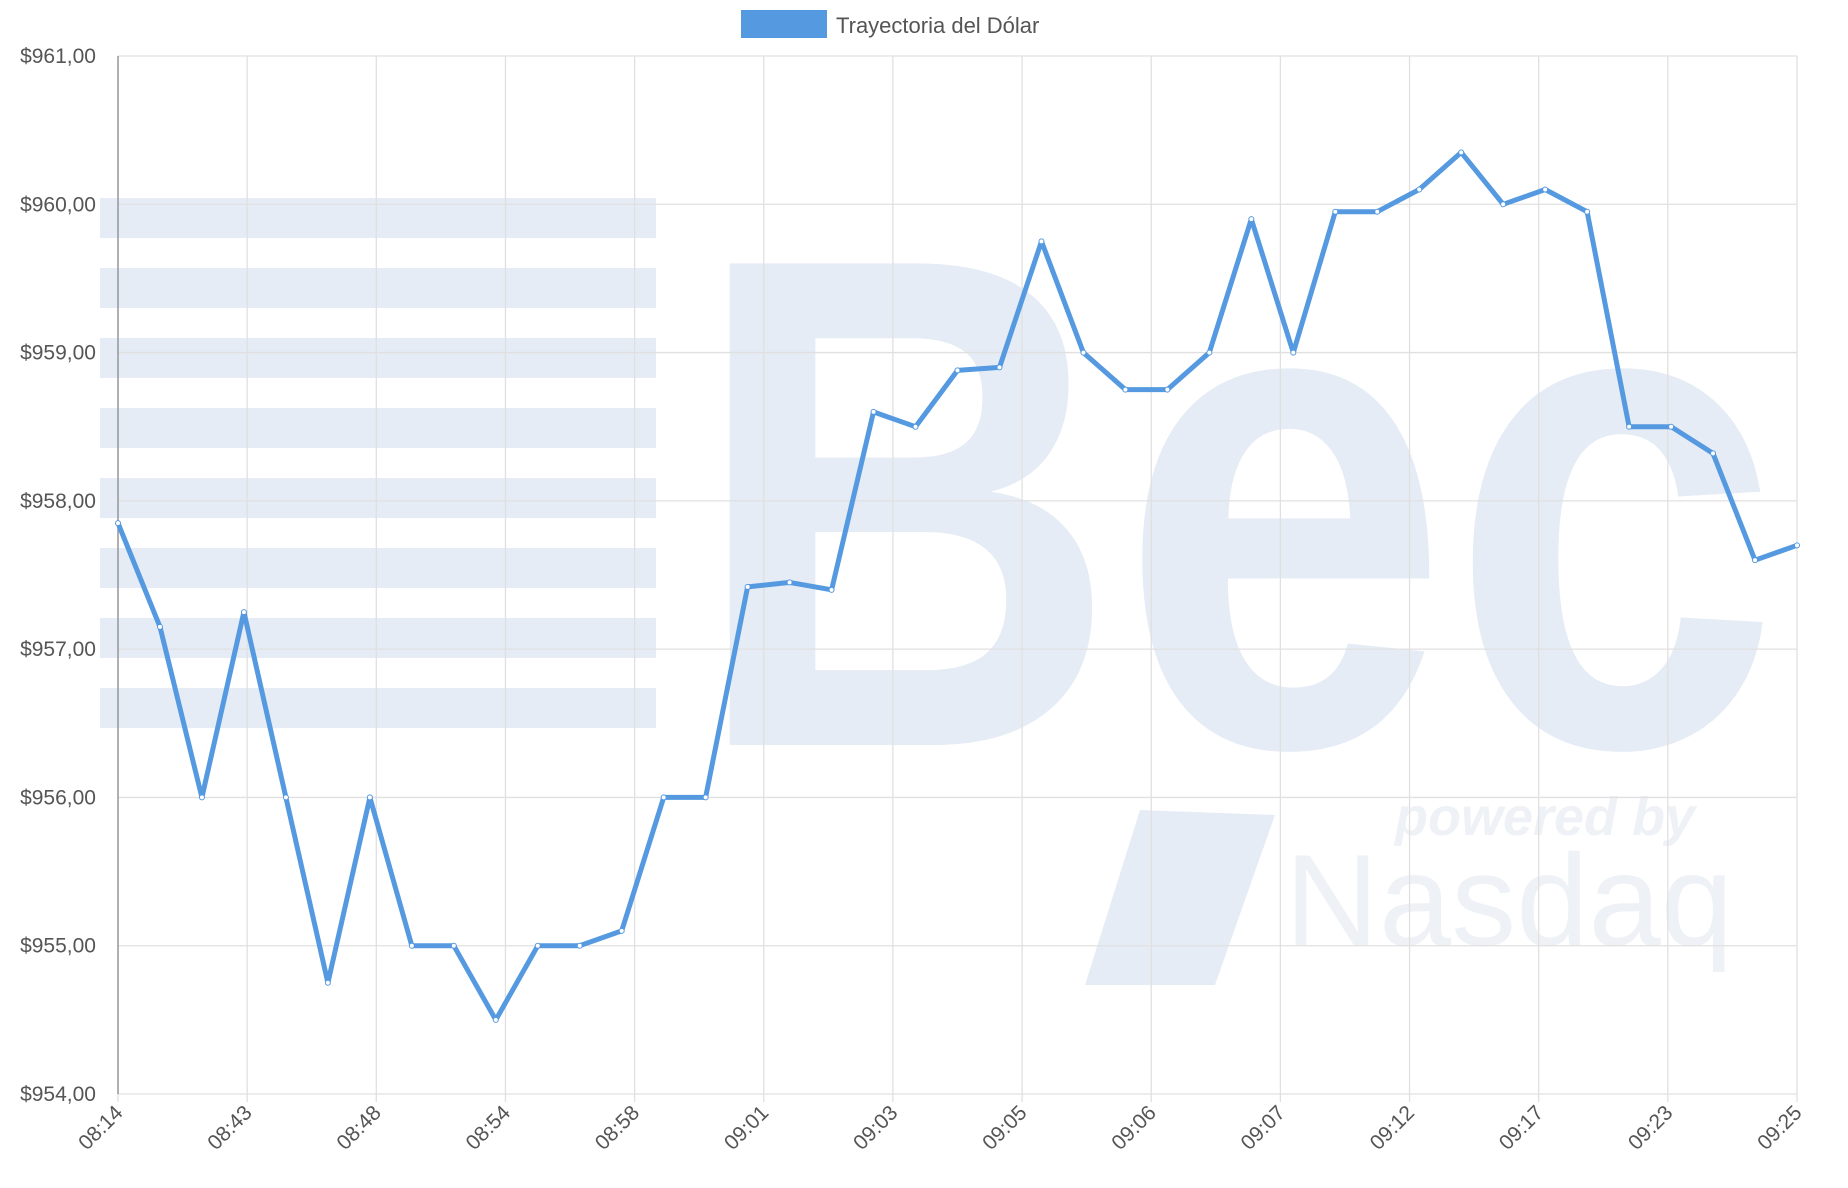 The width and height of the screenshot is (1848, 1188). Describe the element at coordinates (378, 463) in the screenshot. I see `watermark-stripes-icon` at that location.